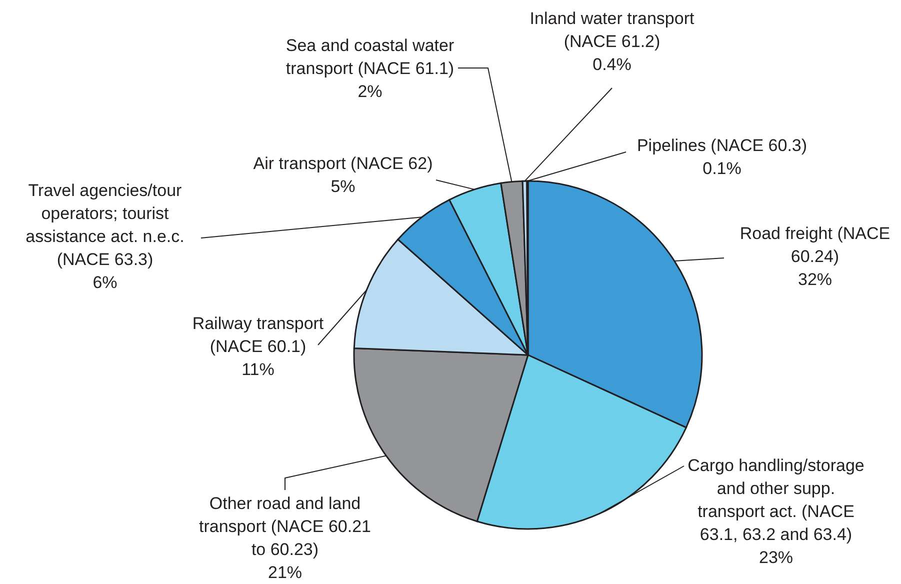 The height and width of the screenshot is (584, 901). What do you see at coordinates (722, 145) in the screenshot?
I see `slice-label: Pipelines (NACE 60.3)` at bounding box center [722, 145].